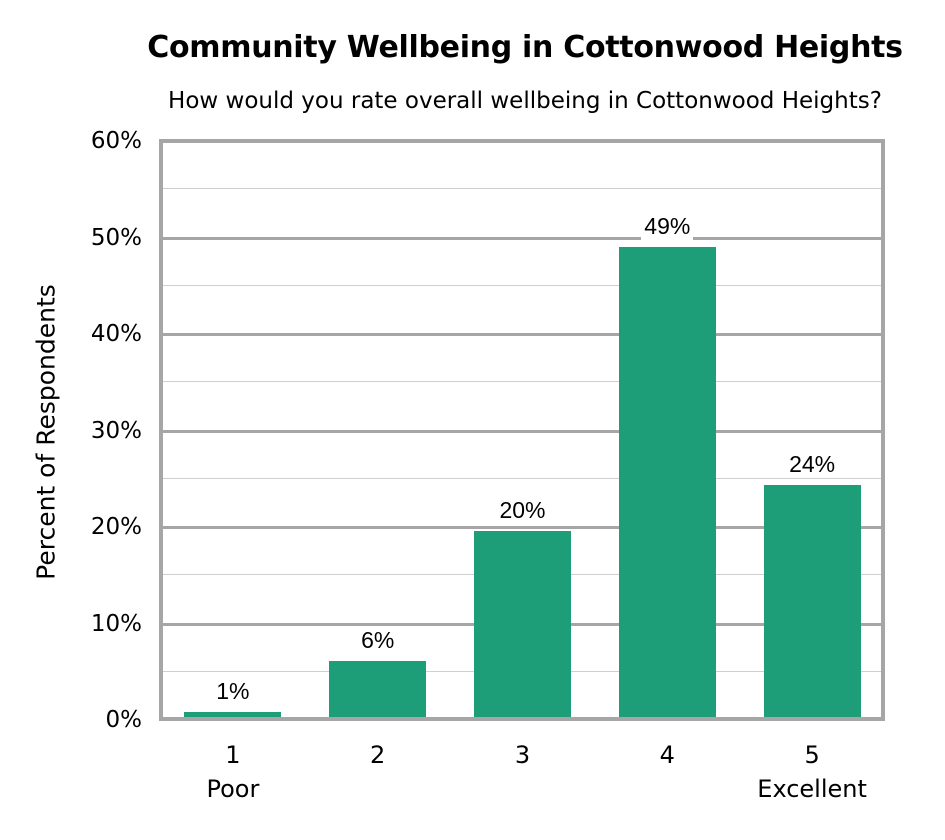 The width and height of the screenshot is (945, 840). Describe the element at coordinates (116, 334) in the screenshot. I see `y-tick-label: 40%` at that location.